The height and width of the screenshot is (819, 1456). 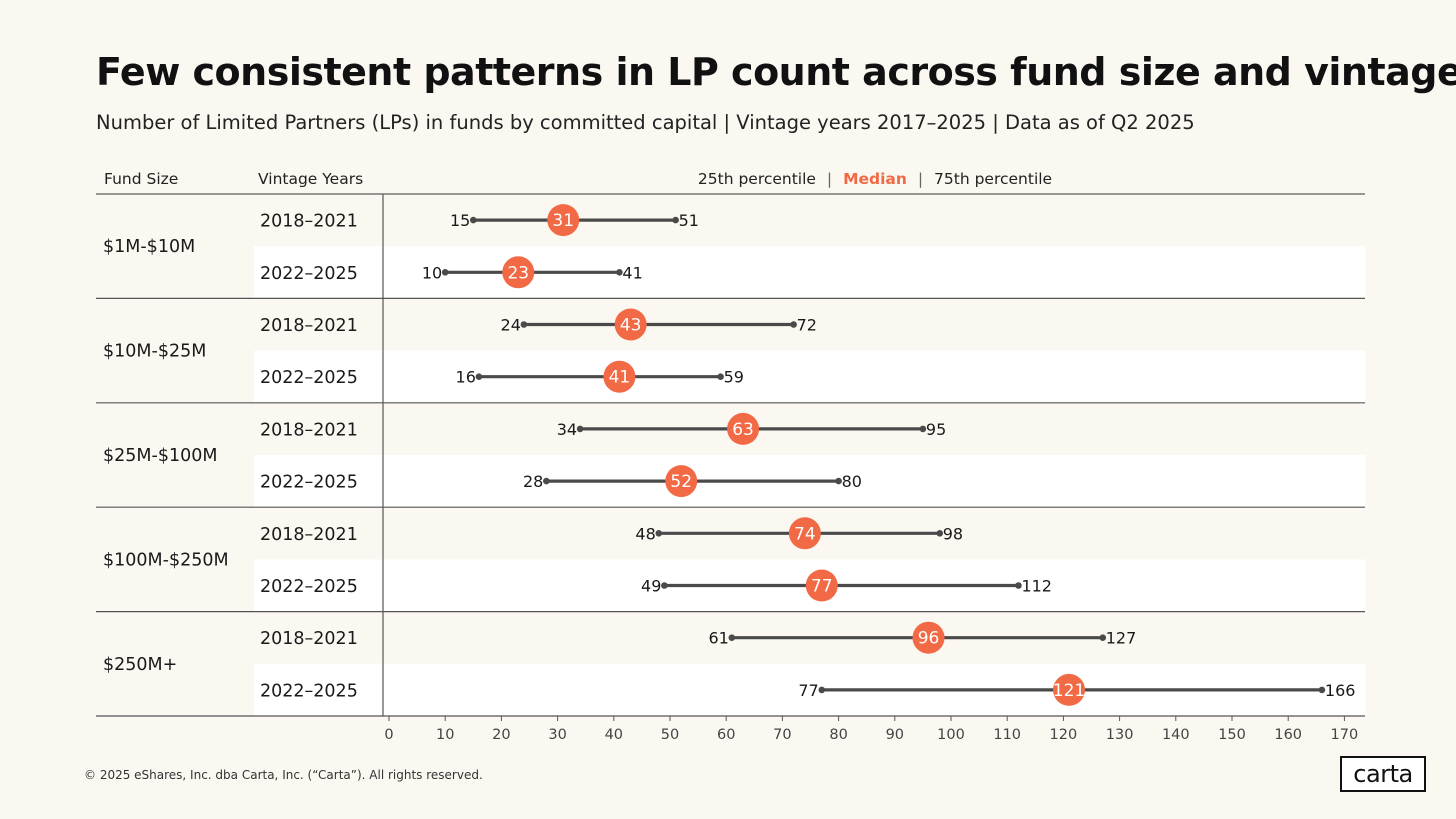 I want to click on x-tick-label: 60, so click(x=726, y=735).